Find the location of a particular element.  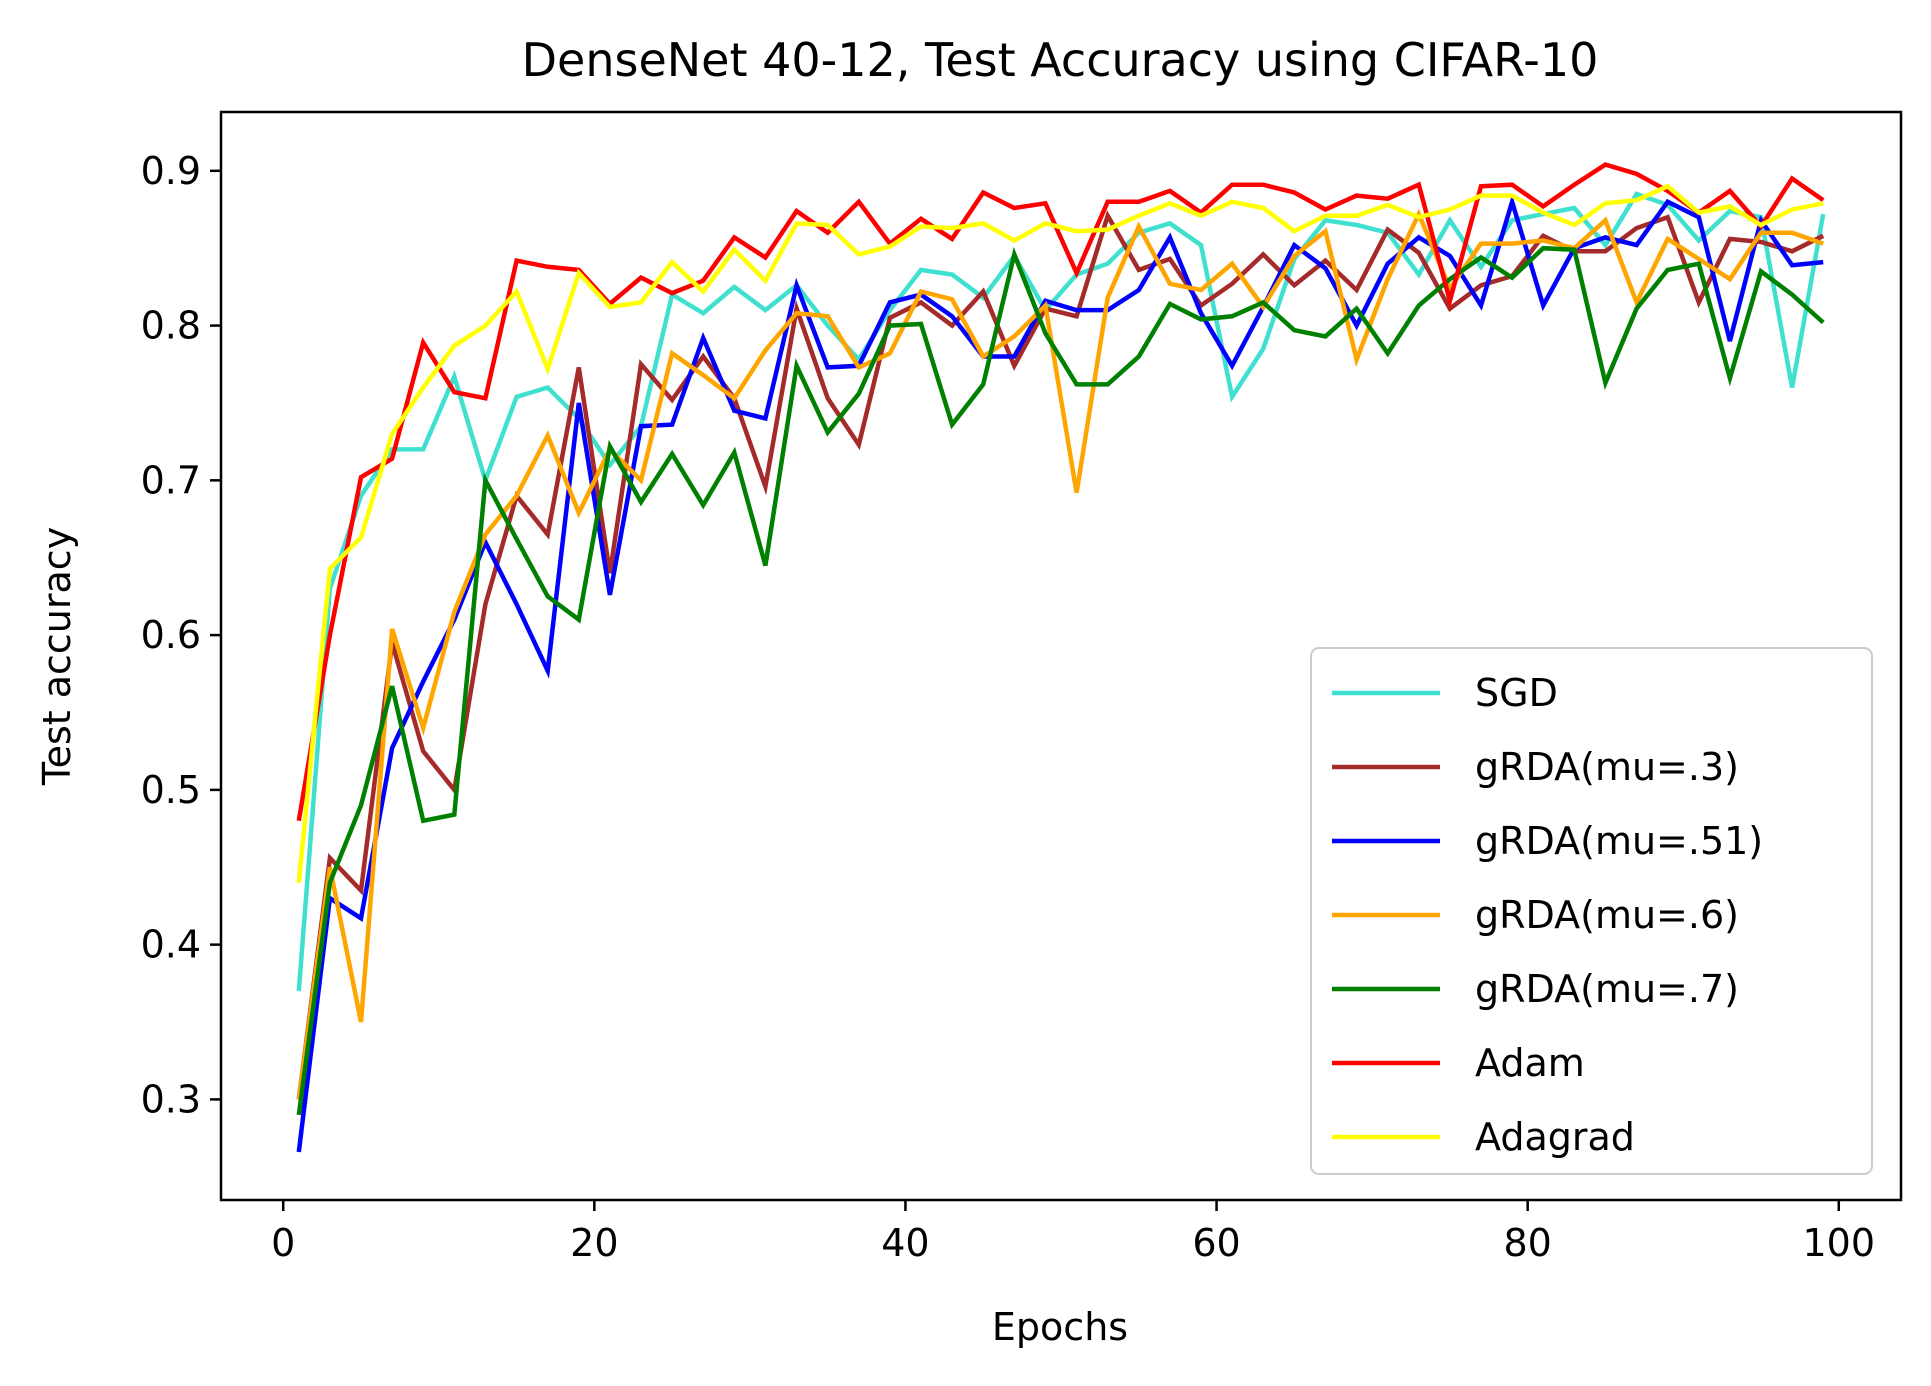

legend-label-2: gRDA(mu=.51) is located at coordinates (1619, 841).